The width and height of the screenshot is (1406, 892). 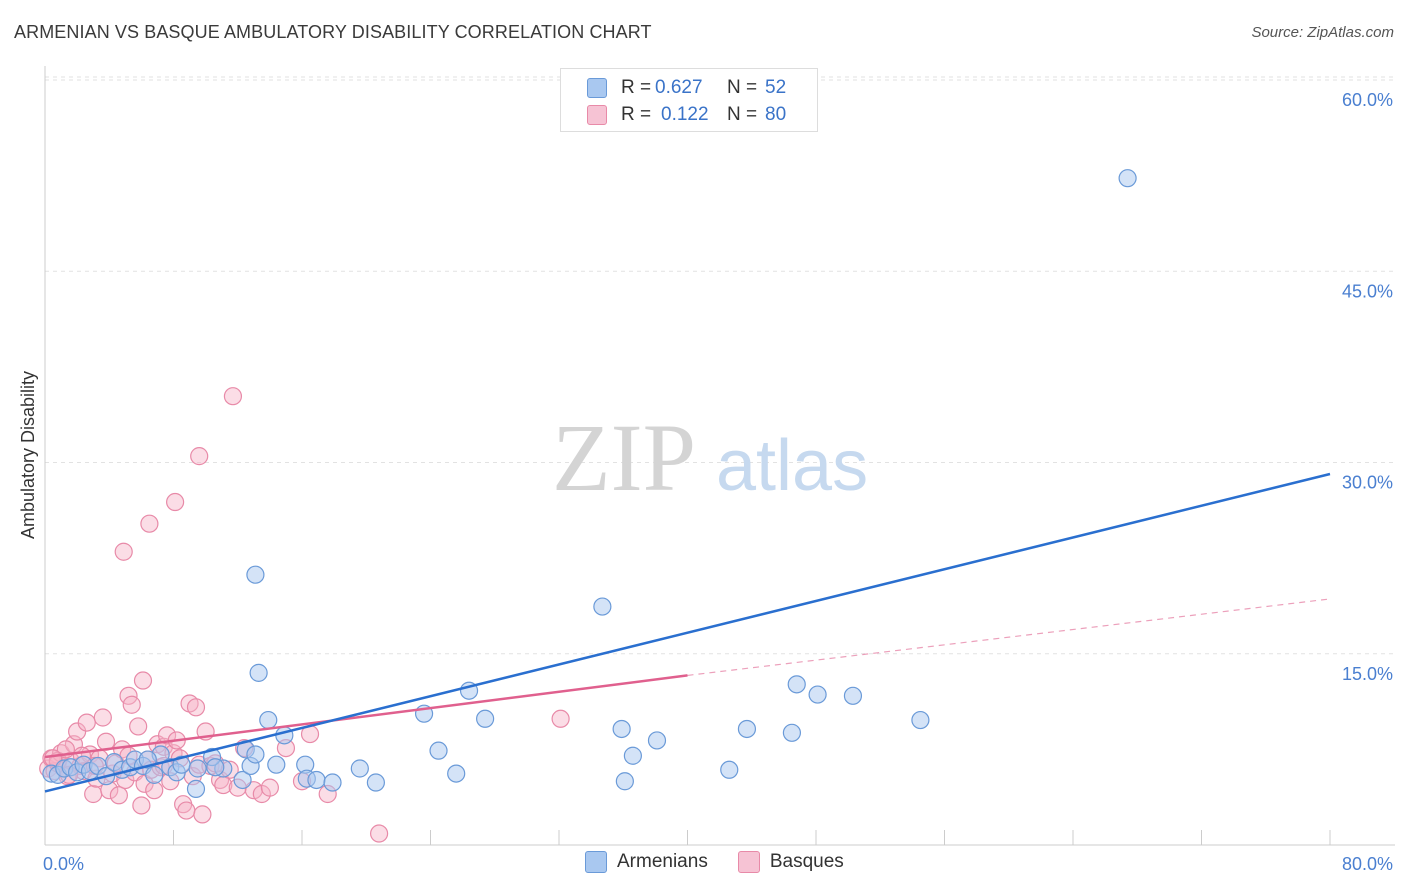 What do you see at coordinates (1367, 674) in the screenshot?
I see `y-tick-label: 15.0%` at bounding box center [1367, 674].